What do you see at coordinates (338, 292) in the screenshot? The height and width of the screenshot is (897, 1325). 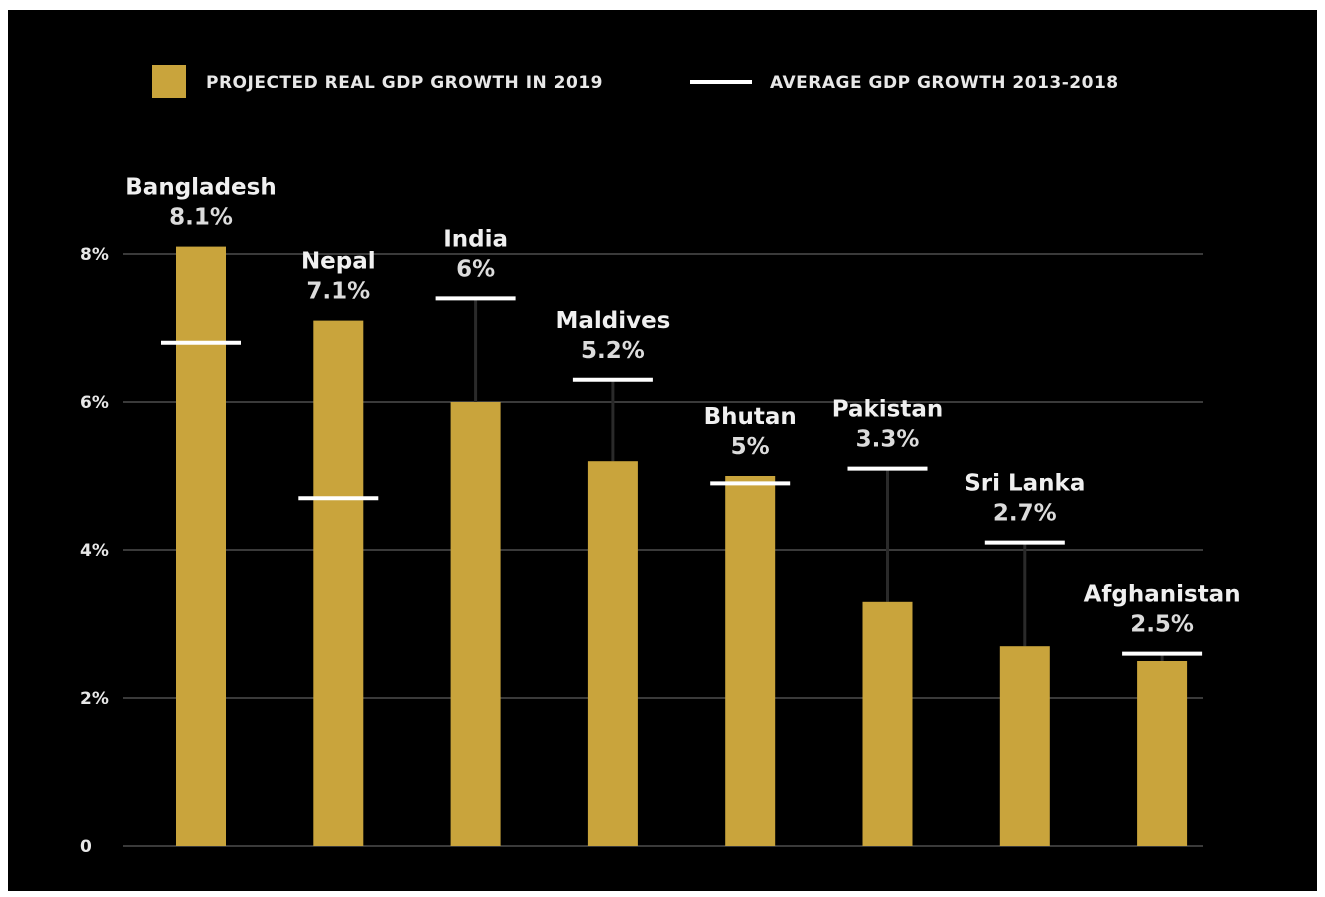 I see `value-label: 7.1%` at bounding box center [338, 292].